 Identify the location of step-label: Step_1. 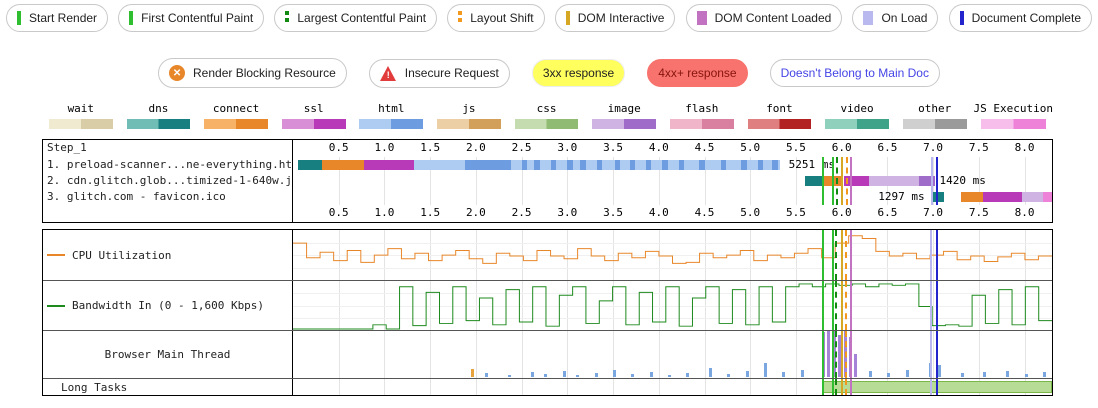
(168, 148).